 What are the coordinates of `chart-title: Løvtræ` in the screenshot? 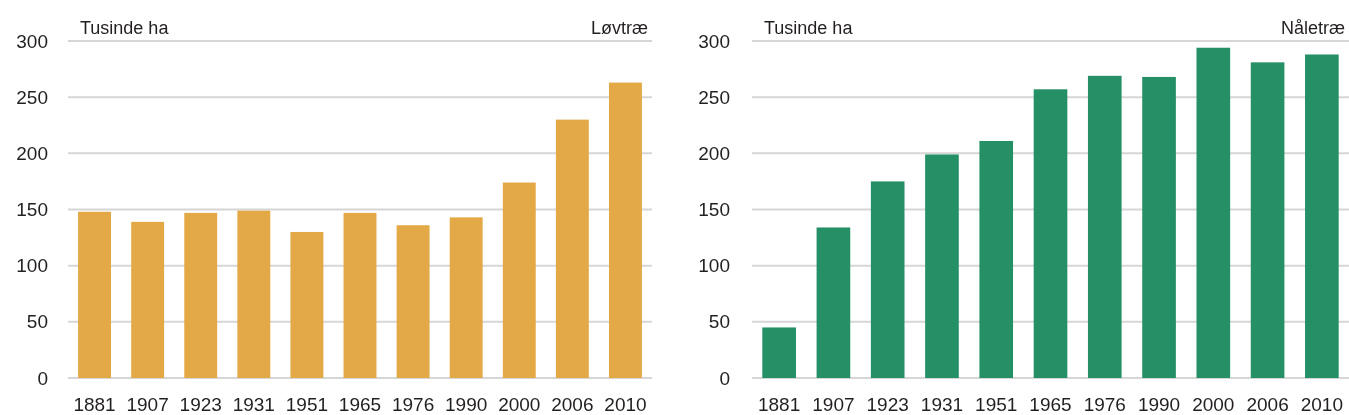 It's located at (619, 28).